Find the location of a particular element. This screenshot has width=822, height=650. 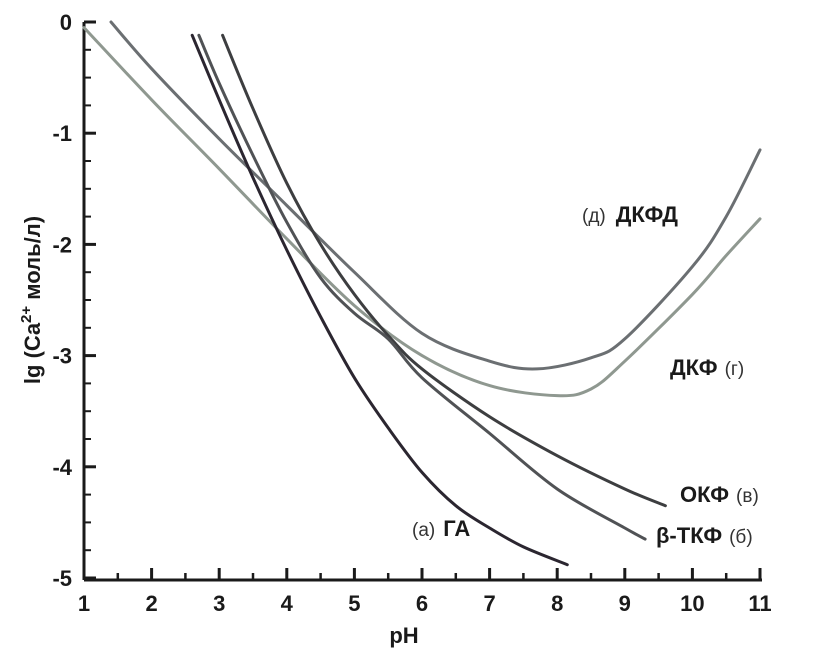

series-label-dkf: ДКФ (г) is located at coordinates (707, 367).